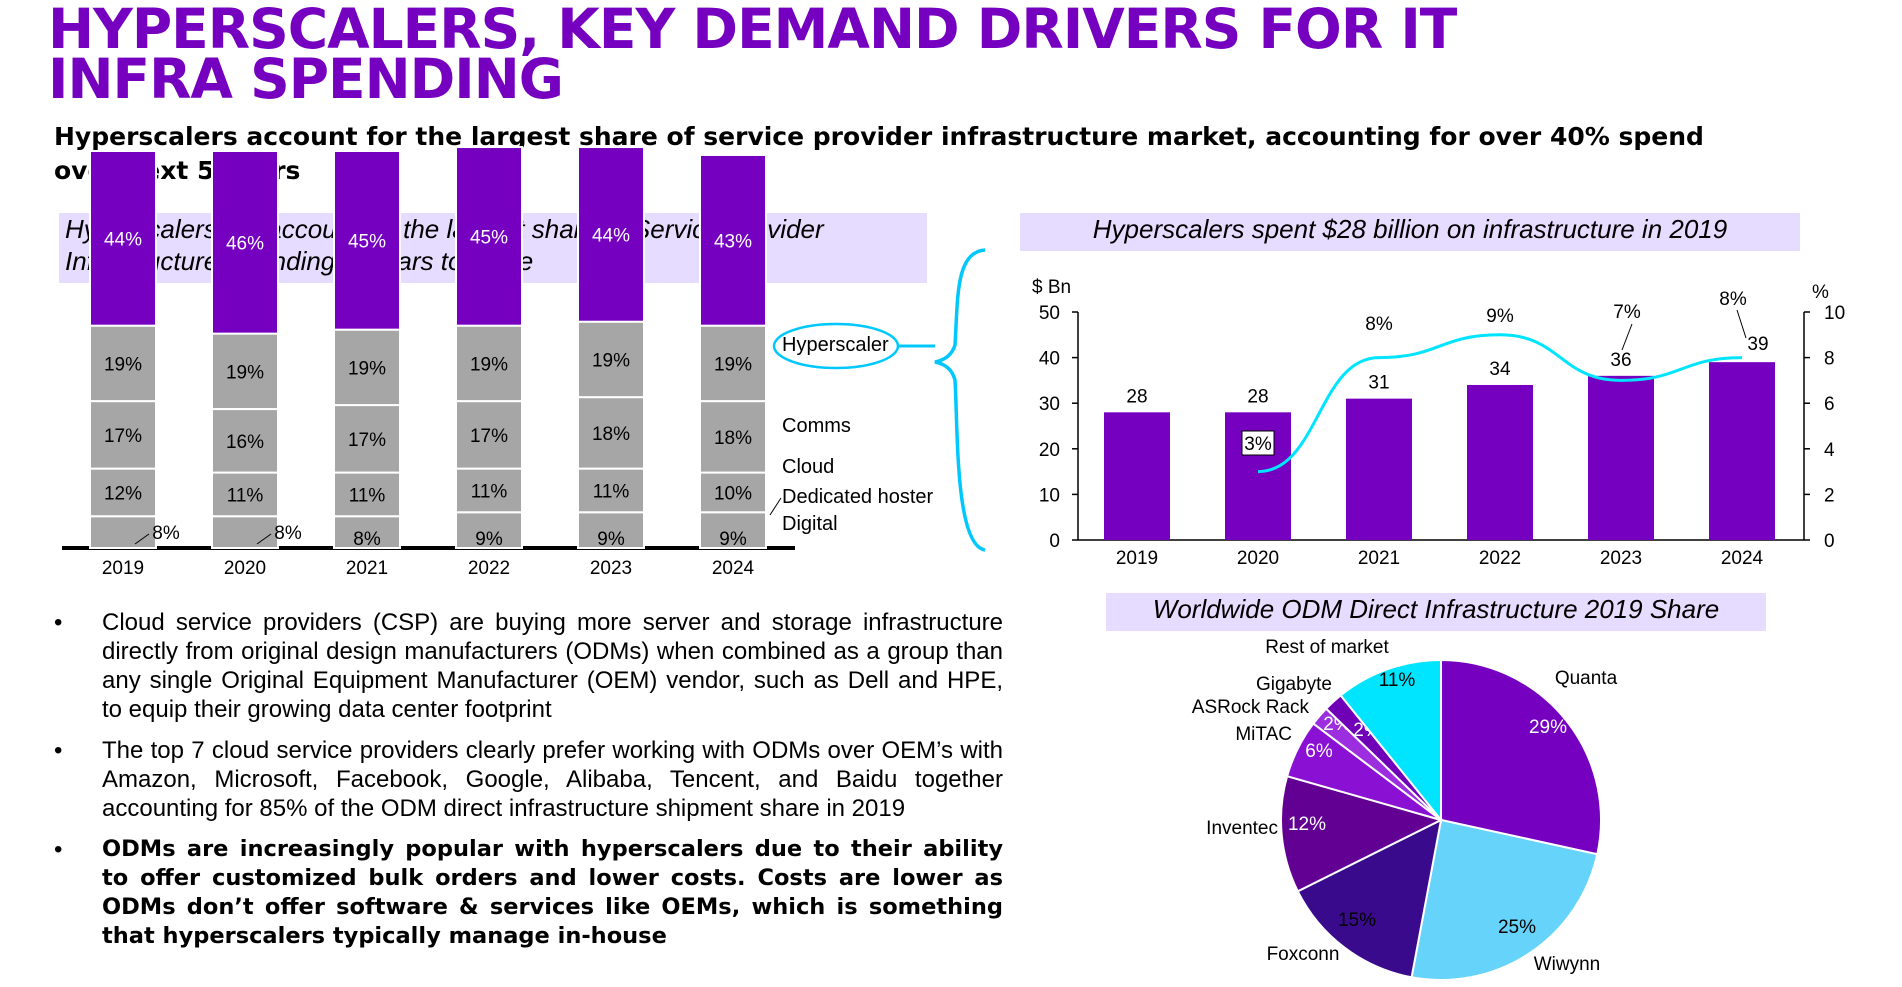 The height and width of the screenshot is (987, 1902). What do you see at coordinates (1627, 312) in the screenshot?
I see `line-value-label: 7%` at bounding box center [1627, 312].